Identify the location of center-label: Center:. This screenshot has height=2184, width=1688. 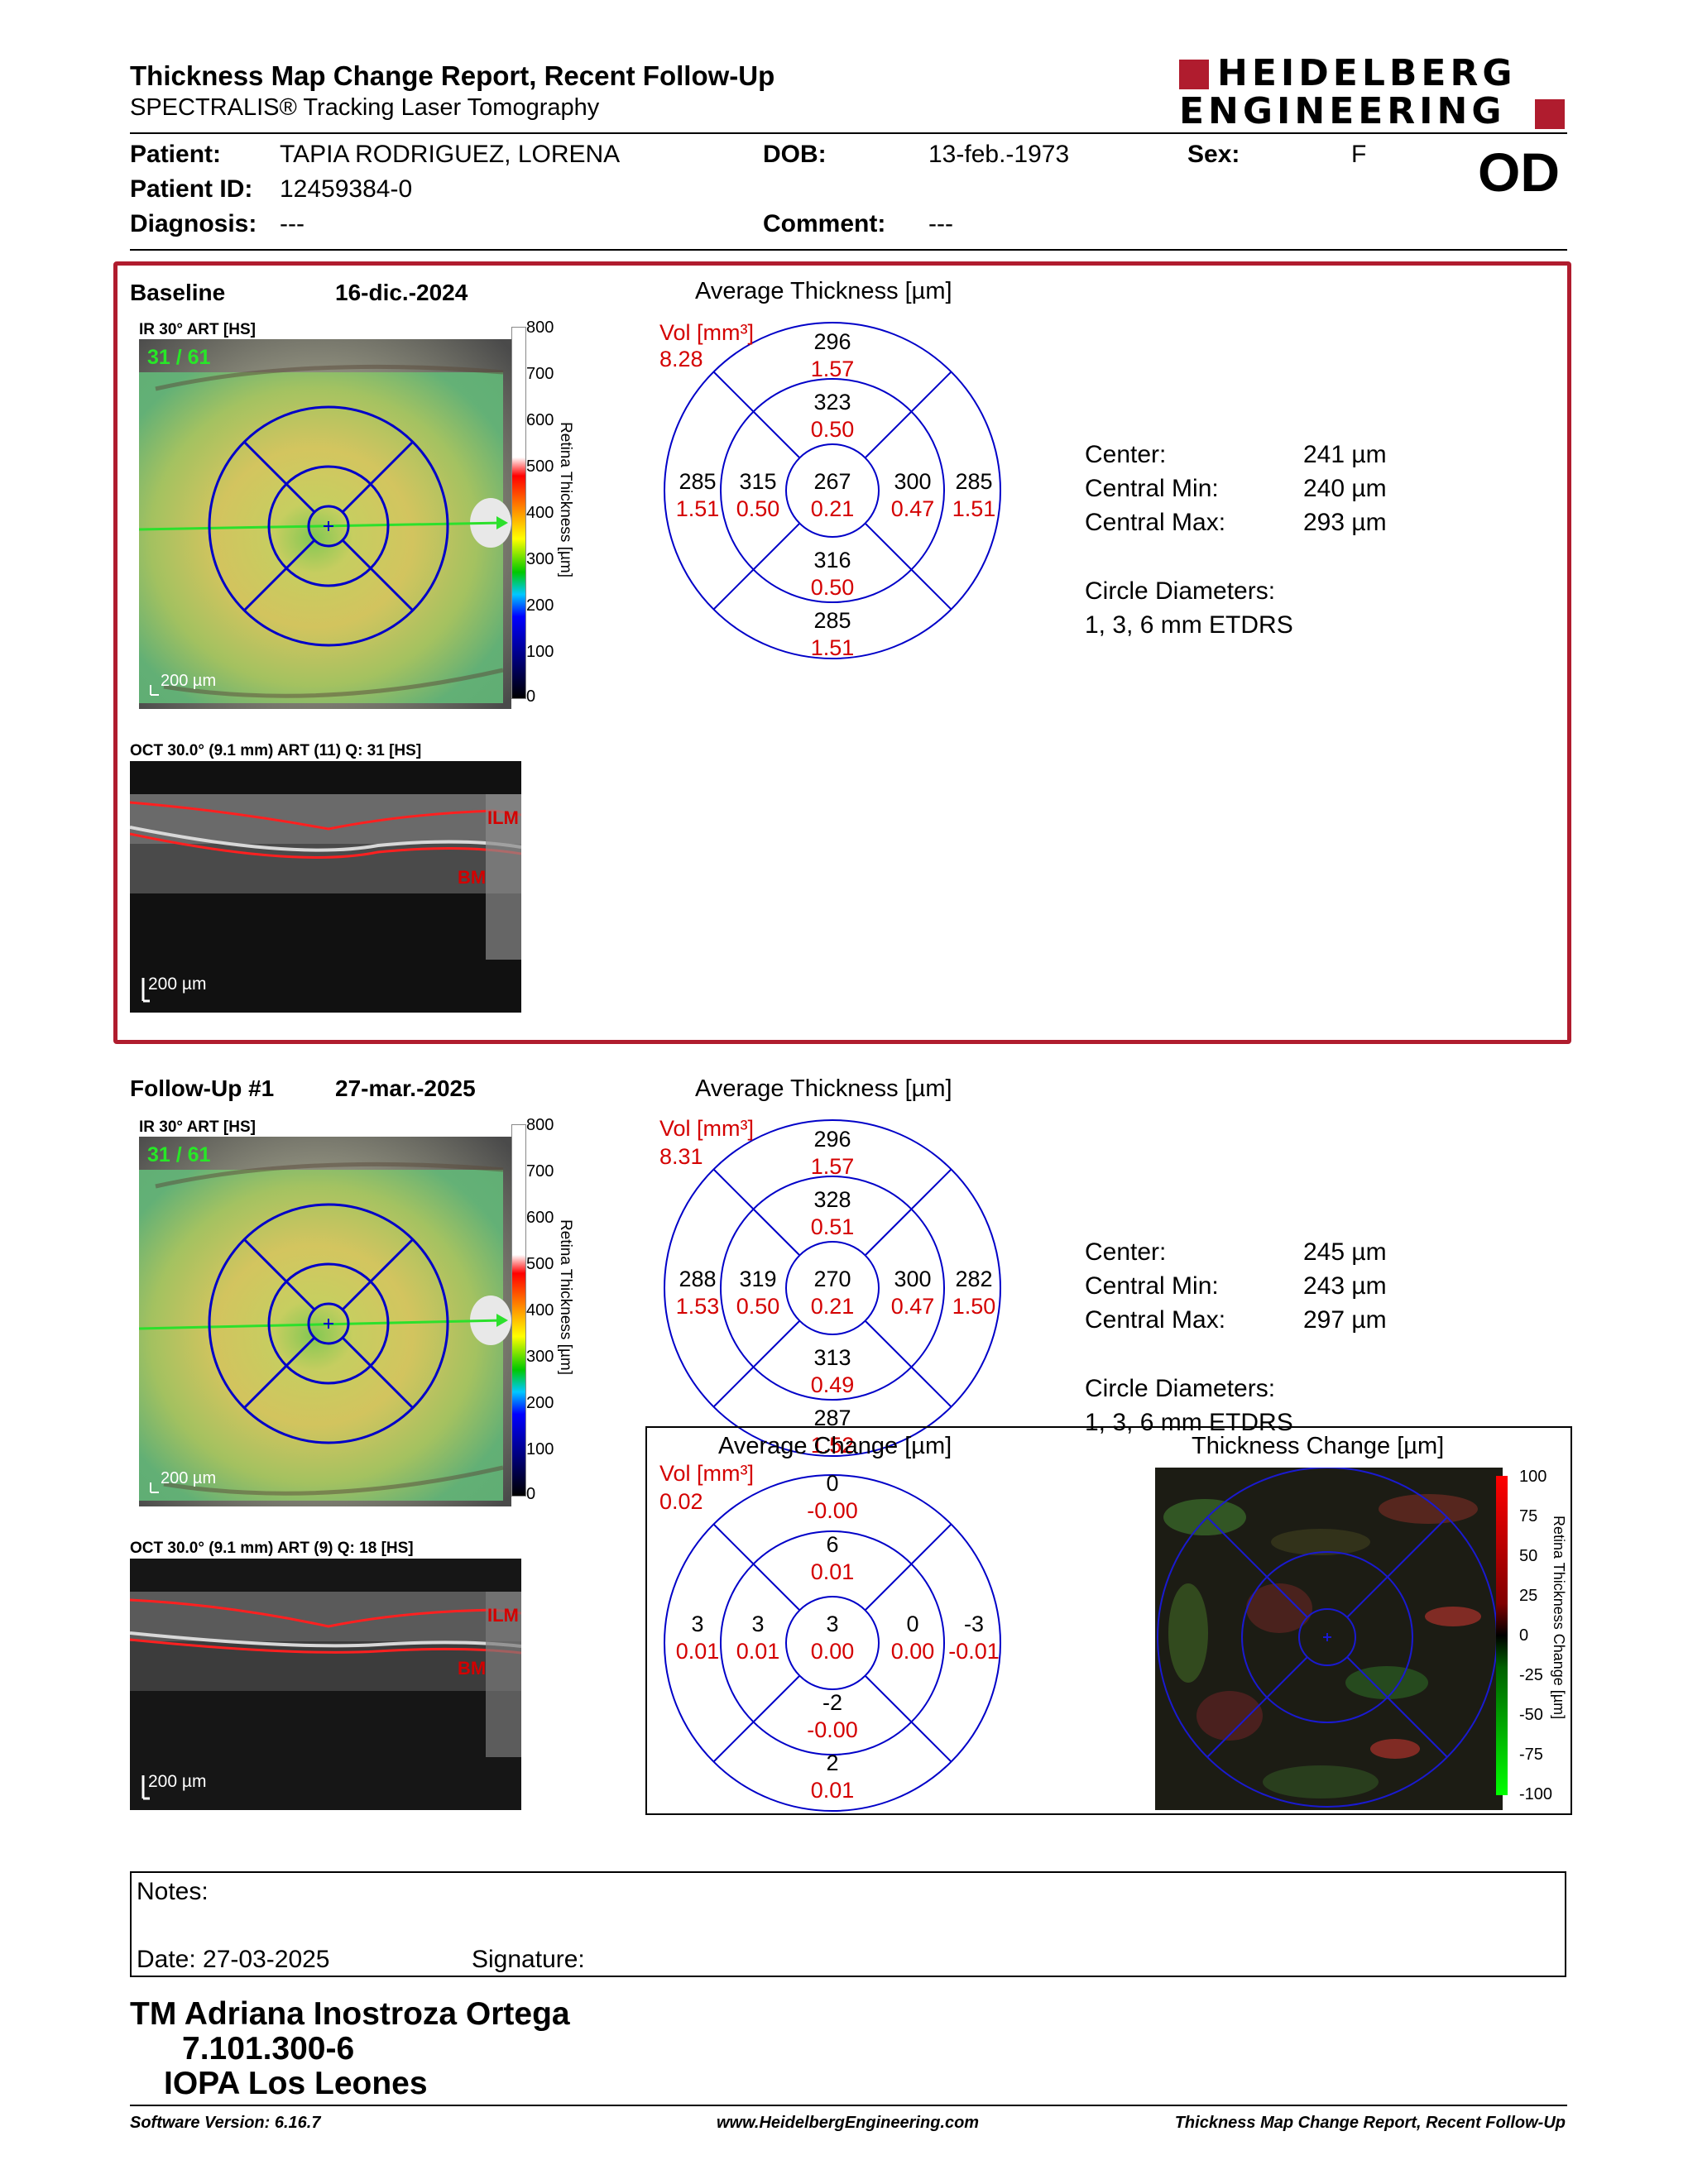
(1126, 1252).